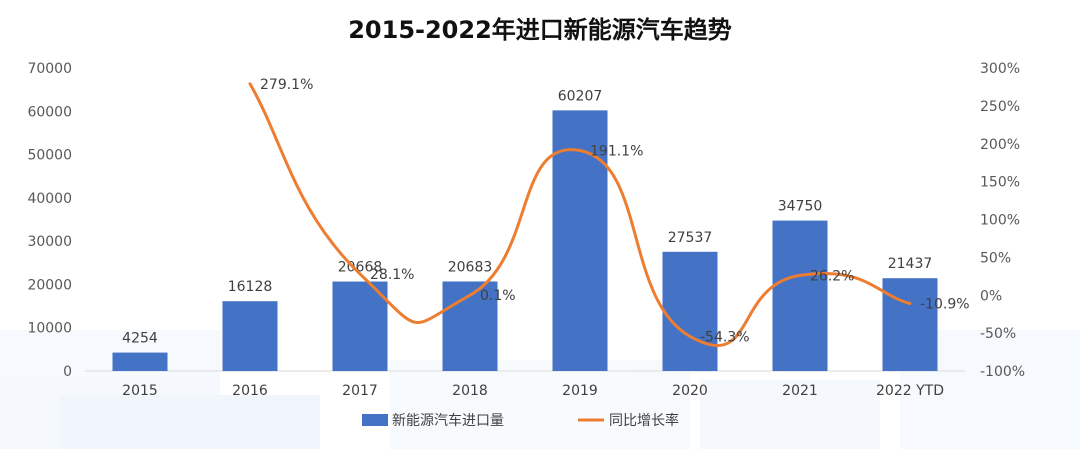 Image resolution: width=1080 pixels, height=449 pixels. Describe the element at coordinates (1000, 69) in the screenshot. I see `right-tick-label: 300%` at that location.